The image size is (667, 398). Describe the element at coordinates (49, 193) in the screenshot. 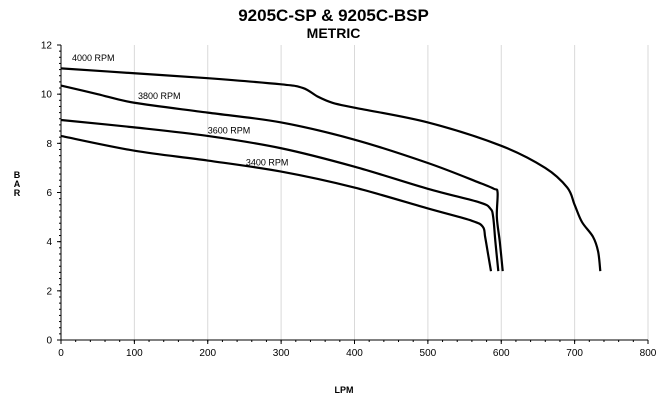

I see `y-tick-label: 6` at that location.